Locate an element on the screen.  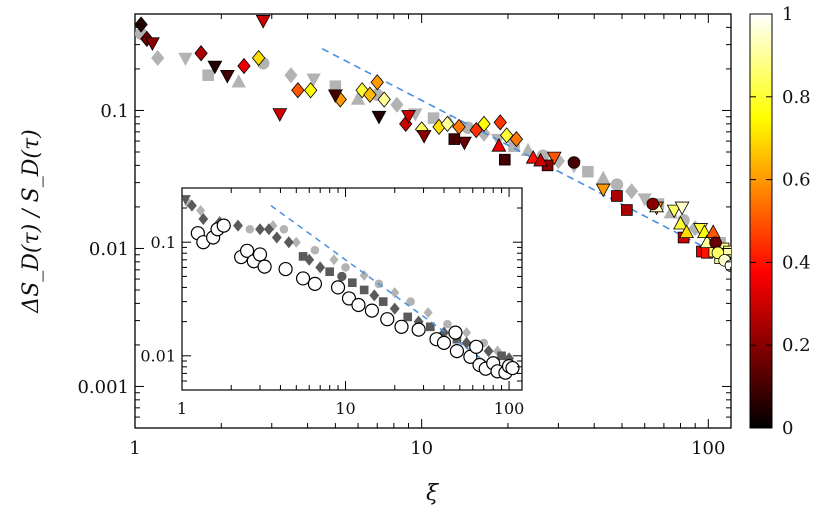
inset-plot-area is located at coordinates (351, 287).